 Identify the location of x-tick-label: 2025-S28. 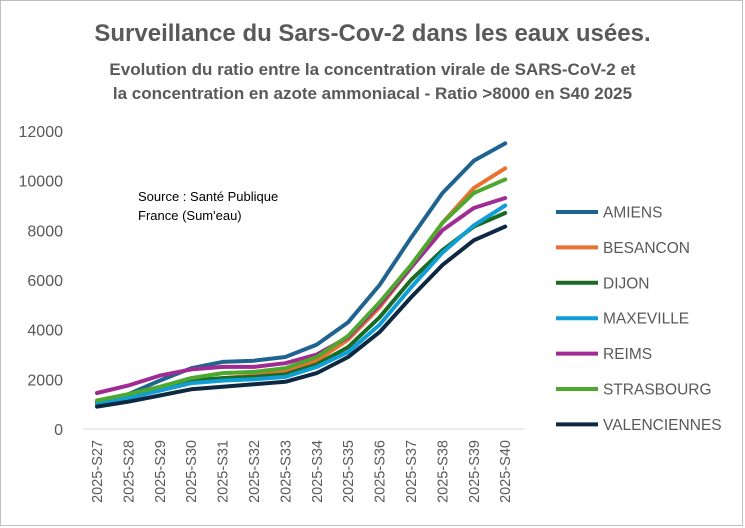
(129, 471).